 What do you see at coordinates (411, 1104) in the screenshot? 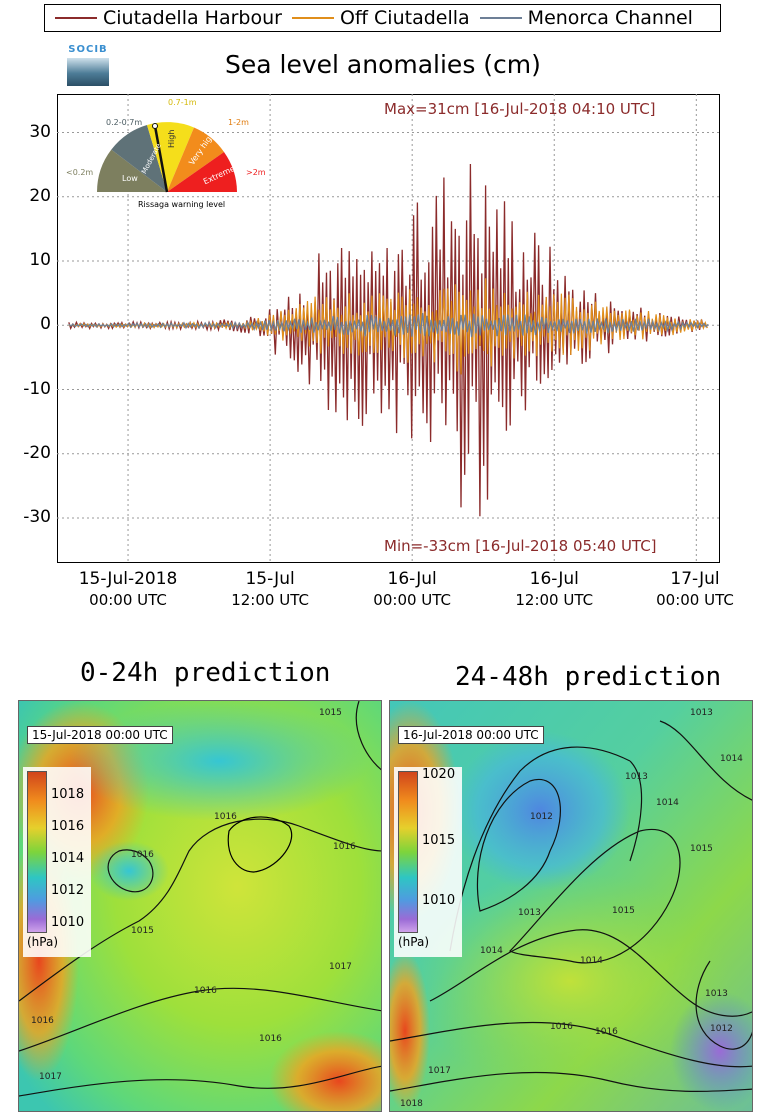
I see `svg-text: 1018` at bounding box center [411, 1104].